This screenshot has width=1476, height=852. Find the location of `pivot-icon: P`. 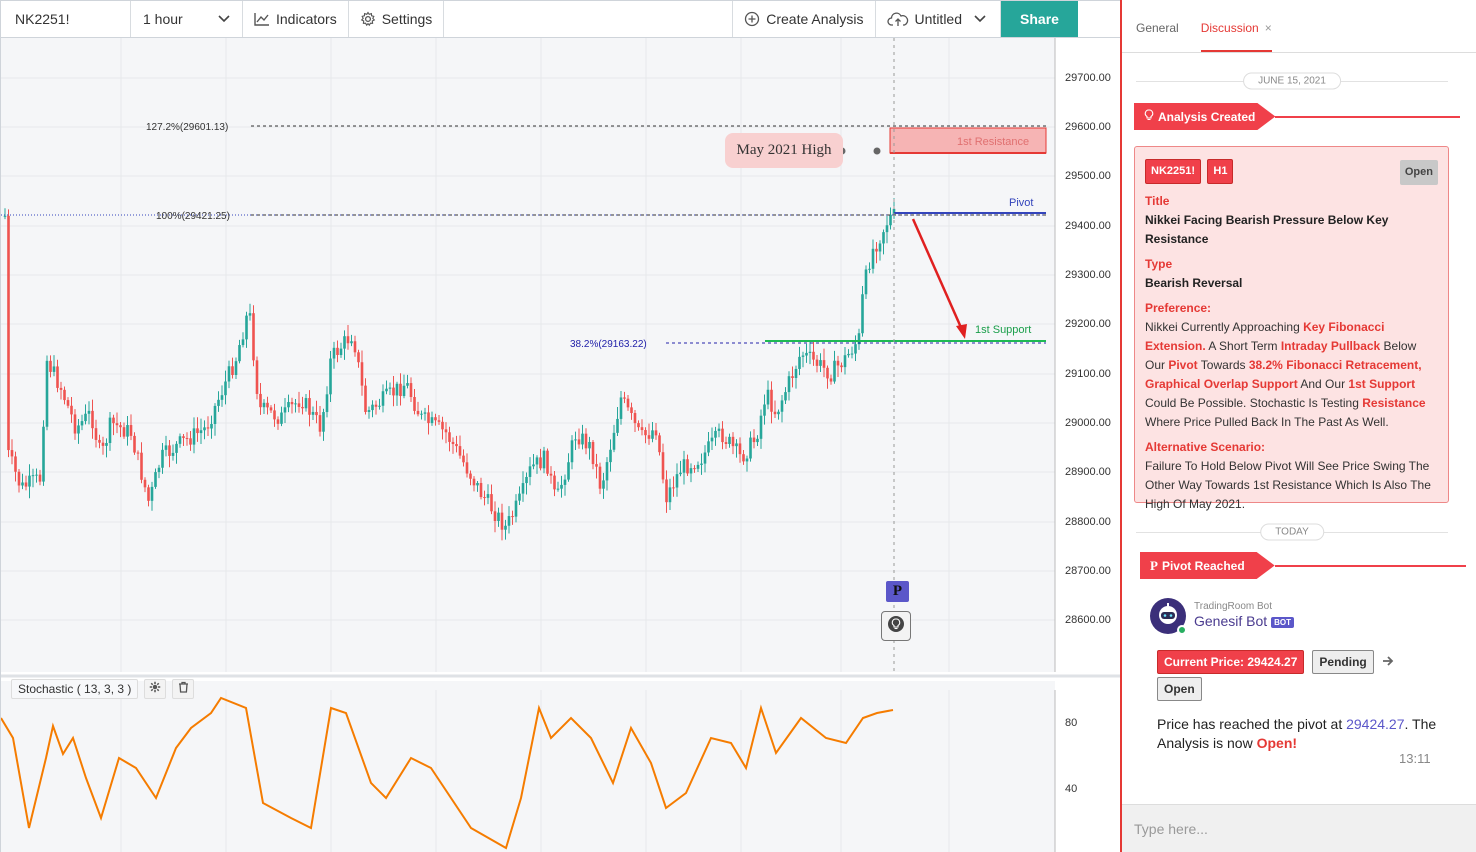

pivot-icon: P is located at coordinates (1154, 565).